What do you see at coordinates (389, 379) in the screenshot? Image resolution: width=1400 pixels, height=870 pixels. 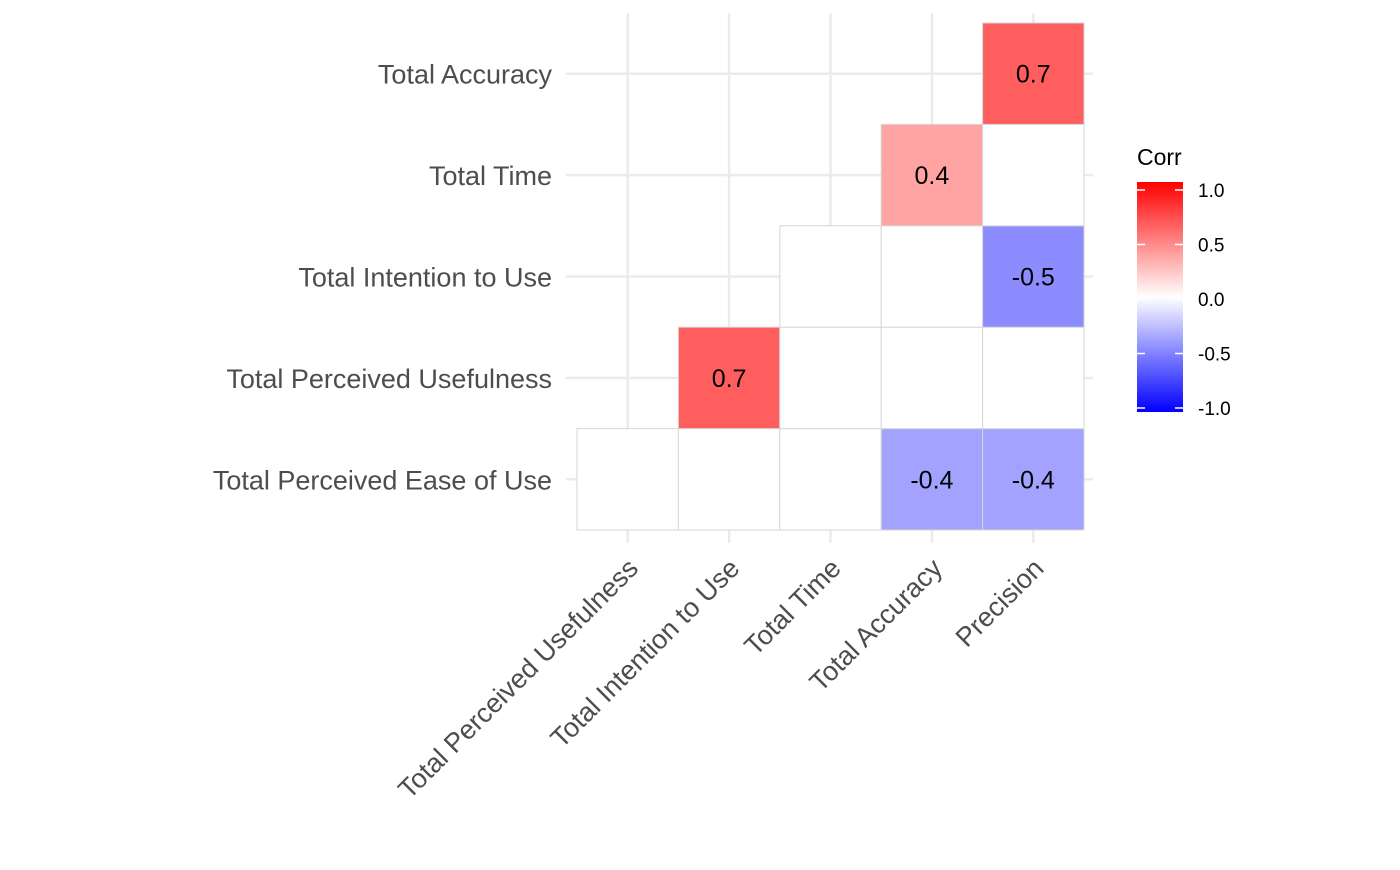 I see `y-tick-label-total-perceived-usefulness: Total Perceived Usefulness` at bounding box center [389, 379].